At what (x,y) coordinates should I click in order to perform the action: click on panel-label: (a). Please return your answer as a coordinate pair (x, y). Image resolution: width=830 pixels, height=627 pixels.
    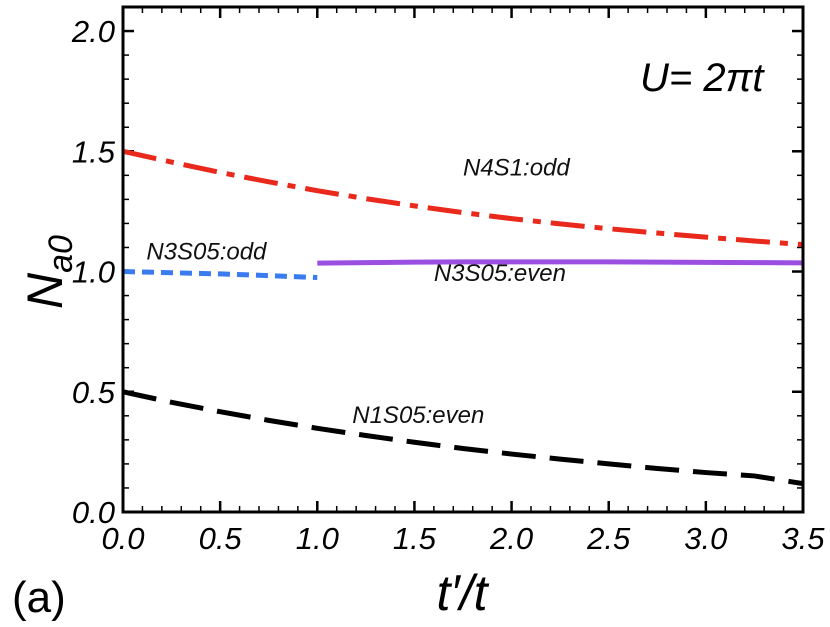
    Looking at the image, I should click on (39, 597).